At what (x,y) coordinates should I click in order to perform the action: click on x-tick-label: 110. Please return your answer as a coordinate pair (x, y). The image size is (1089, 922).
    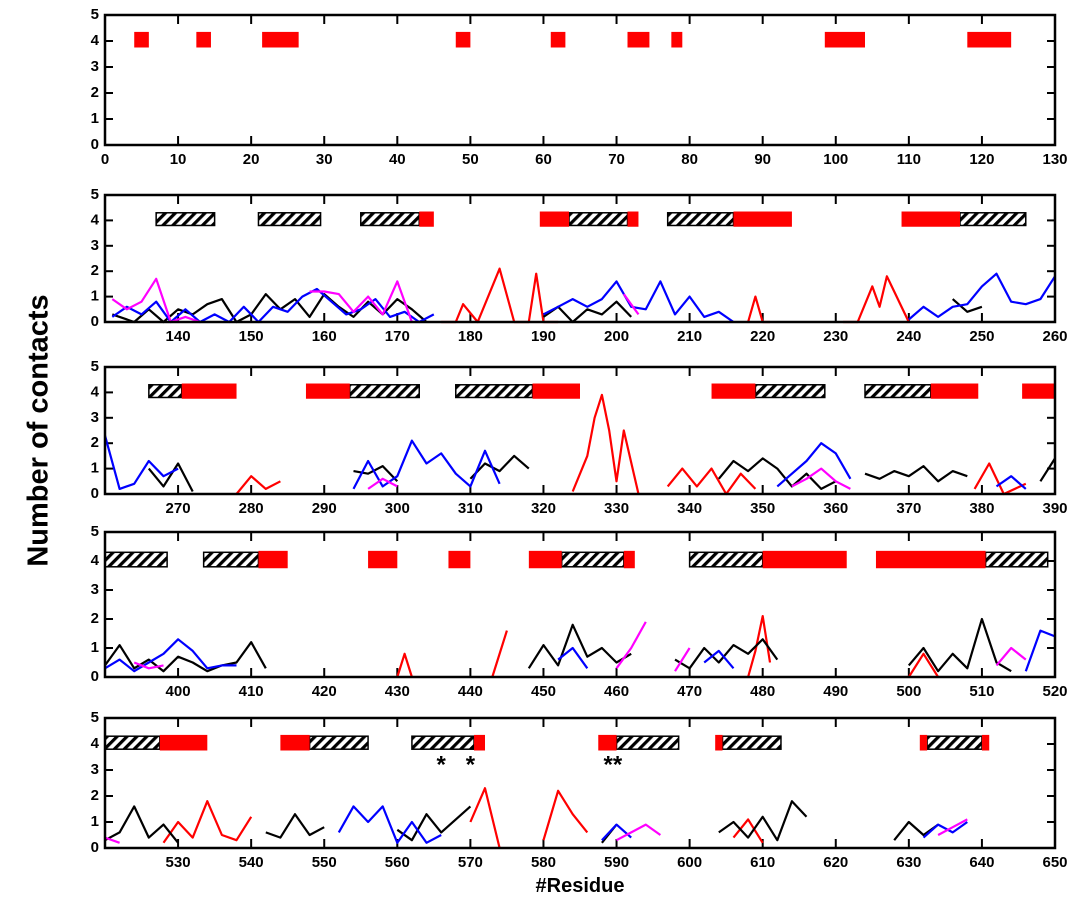
    Looking at the image, I should click on (909, 159).